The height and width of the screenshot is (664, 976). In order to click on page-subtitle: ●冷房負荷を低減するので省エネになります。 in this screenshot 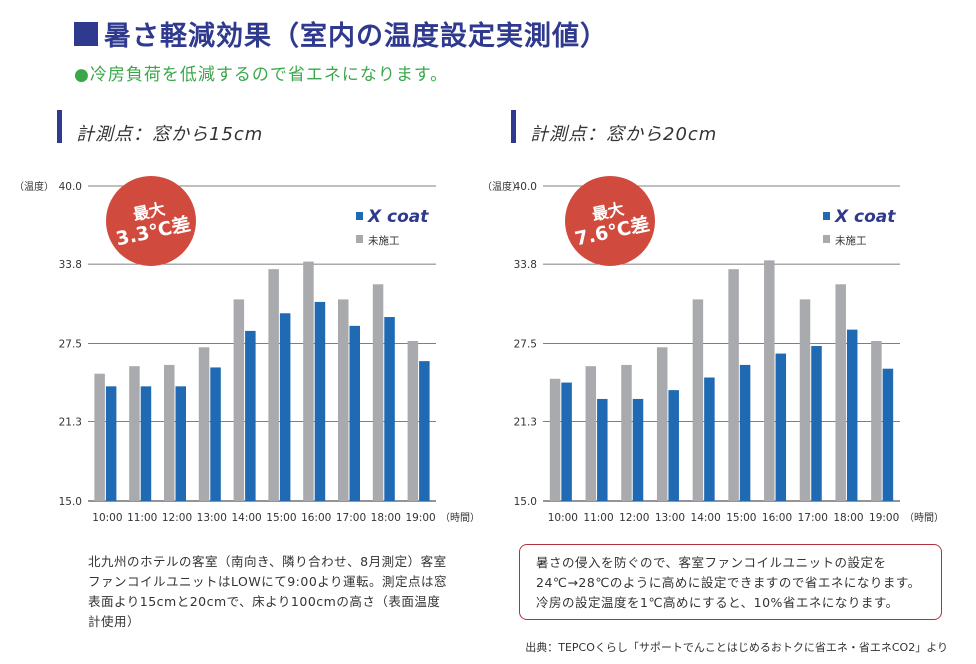, I will do `click(261, 75)`.